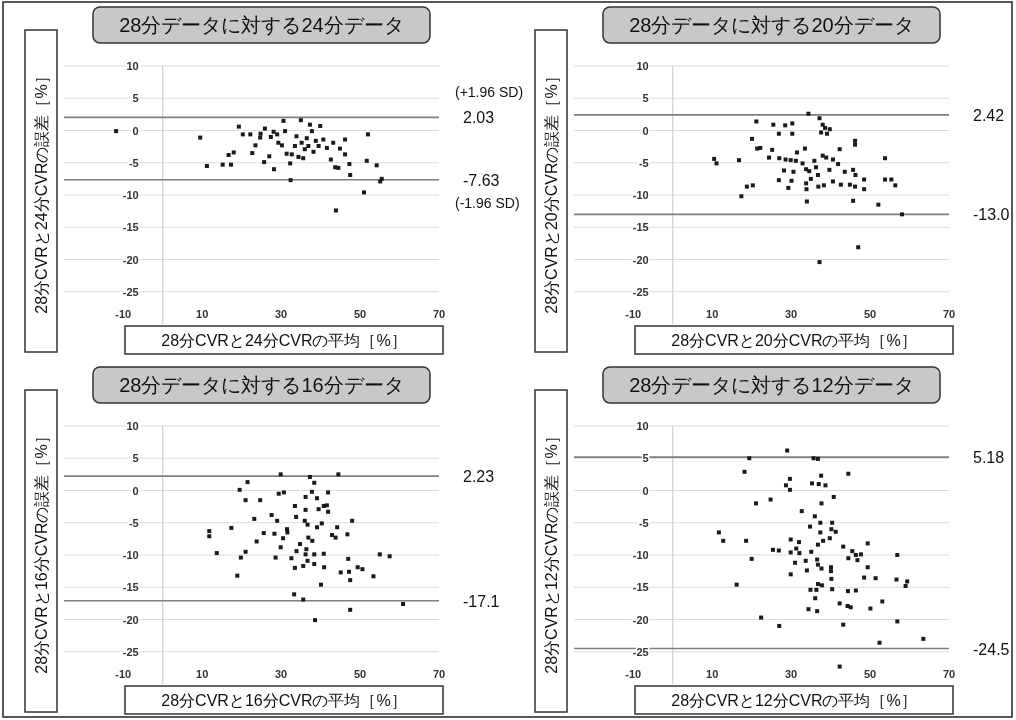  I want to click on y-axis-title: 28分CVRと24分CVRの誤差［%］, so click(41, 191).